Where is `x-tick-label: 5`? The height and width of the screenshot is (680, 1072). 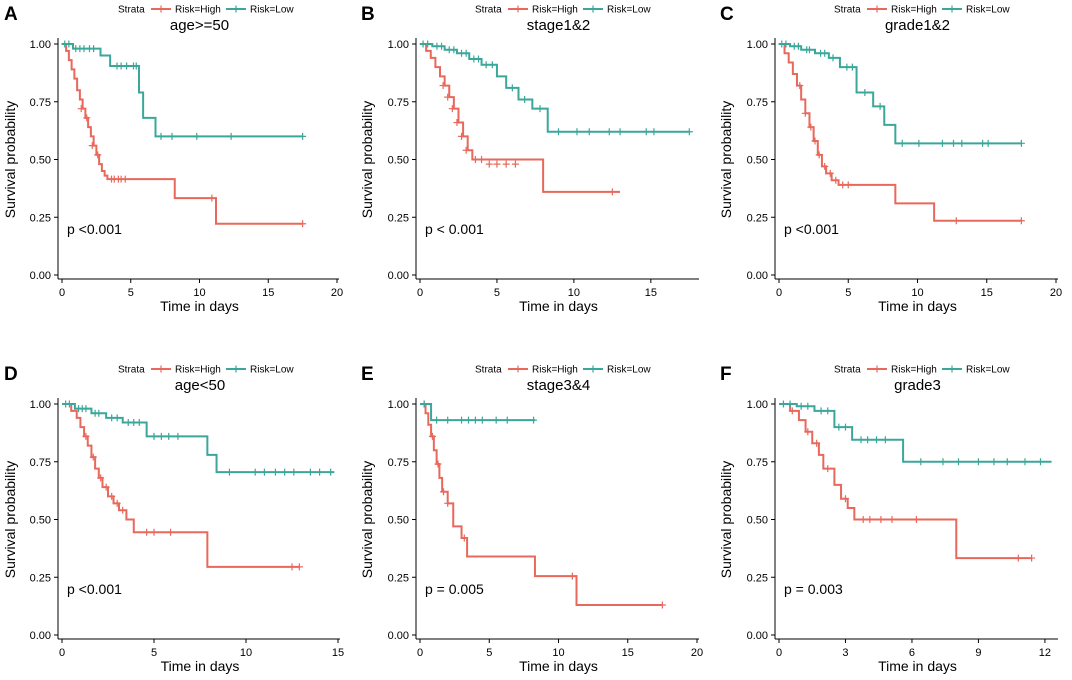
x-tick-label: 5 is located at coordinates (154, 653).